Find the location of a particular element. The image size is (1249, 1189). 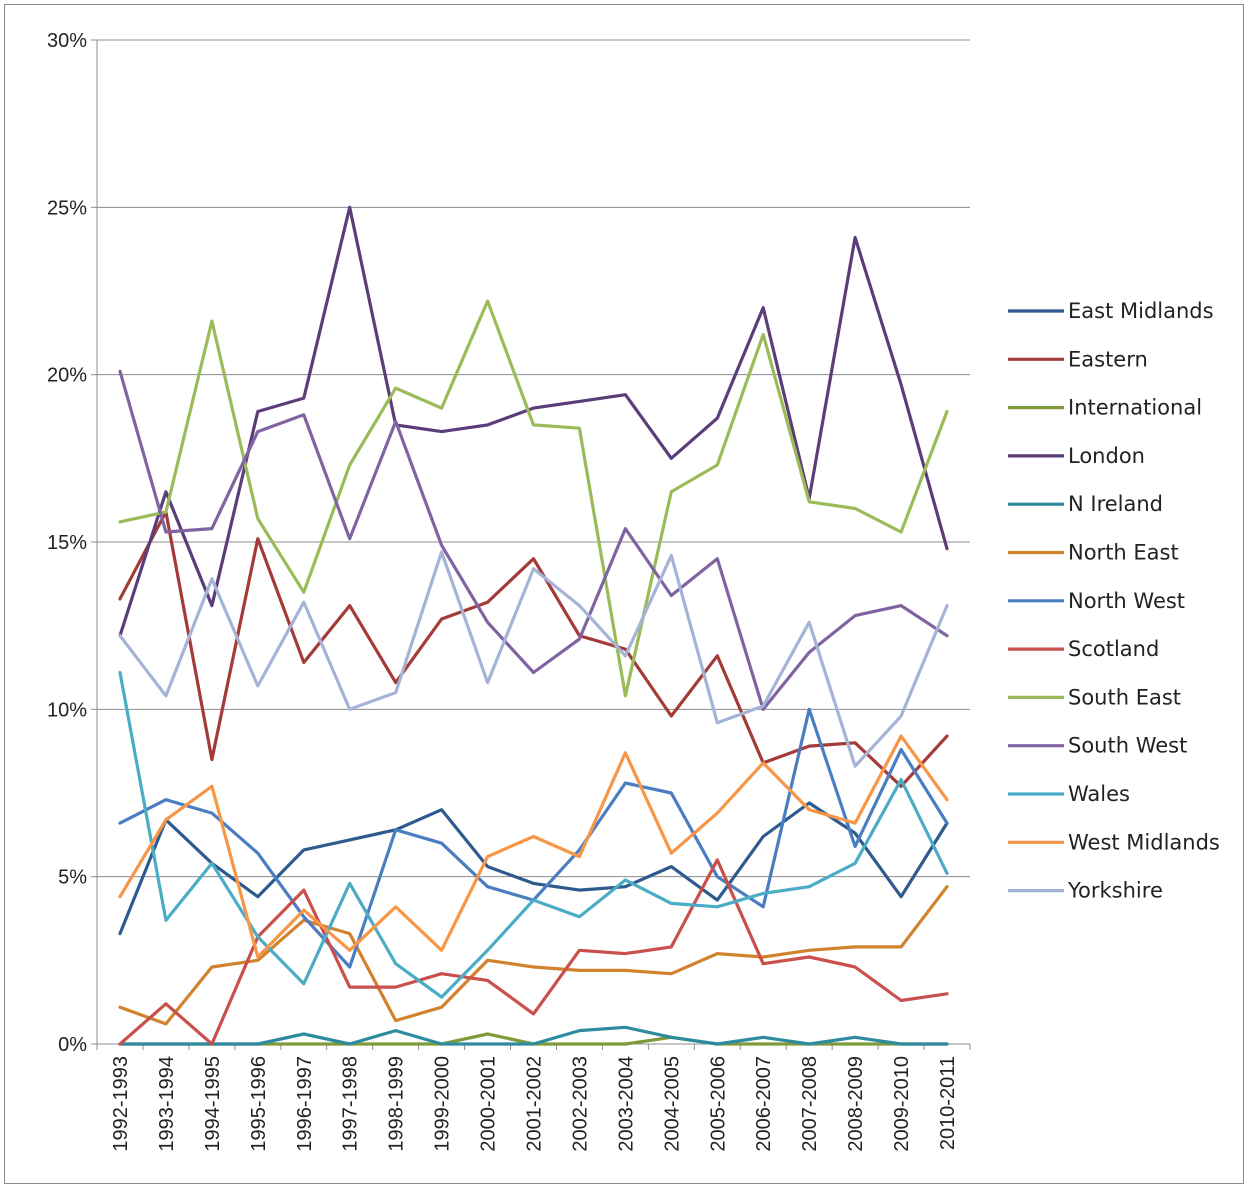

legend-label: Scotland is located at coordinates (1113, 649).